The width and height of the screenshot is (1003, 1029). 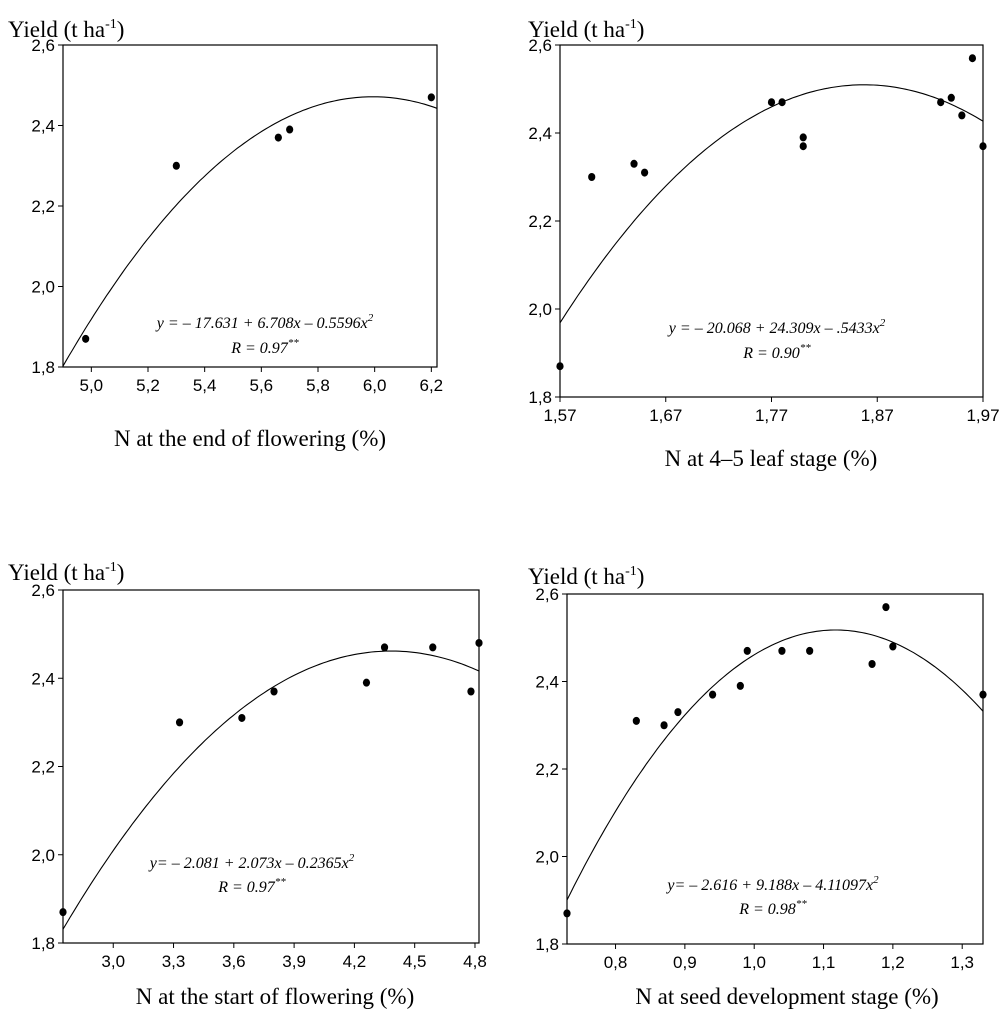 What do you see at coordinates (250, 438) in the screenshot?
I see `x-axis-label: N at the end of flowering (%)` at bounding box center [250, 438].